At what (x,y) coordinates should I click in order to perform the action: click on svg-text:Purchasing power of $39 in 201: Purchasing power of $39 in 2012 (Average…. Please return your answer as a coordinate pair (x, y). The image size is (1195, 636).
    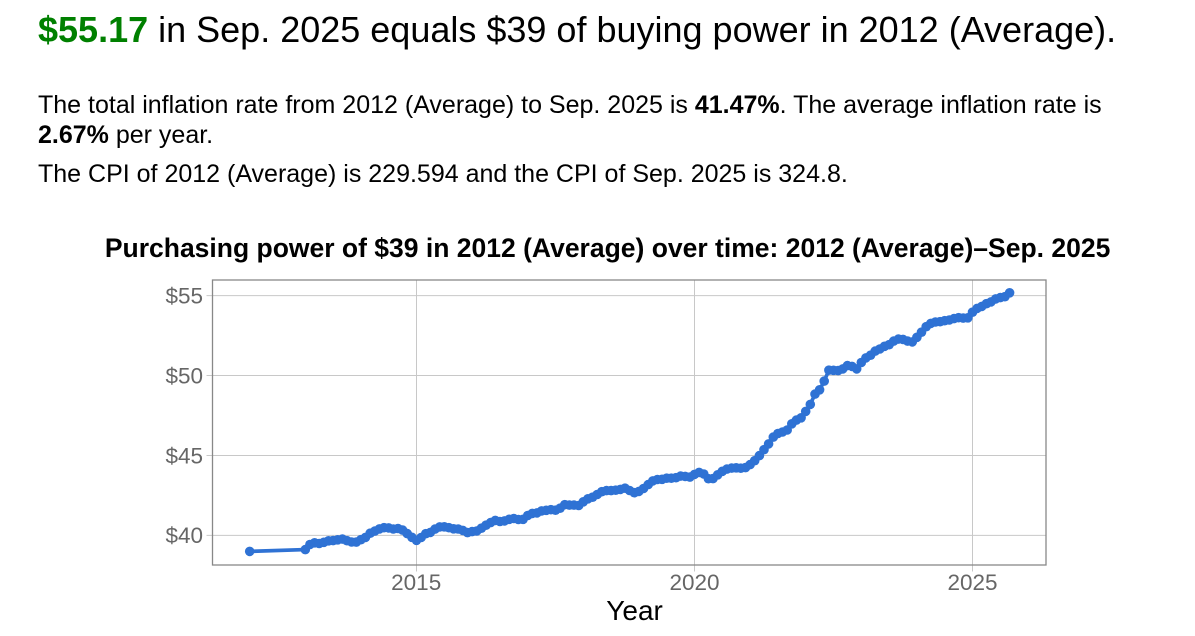
    Looking at the image, I should click on (607, 248).